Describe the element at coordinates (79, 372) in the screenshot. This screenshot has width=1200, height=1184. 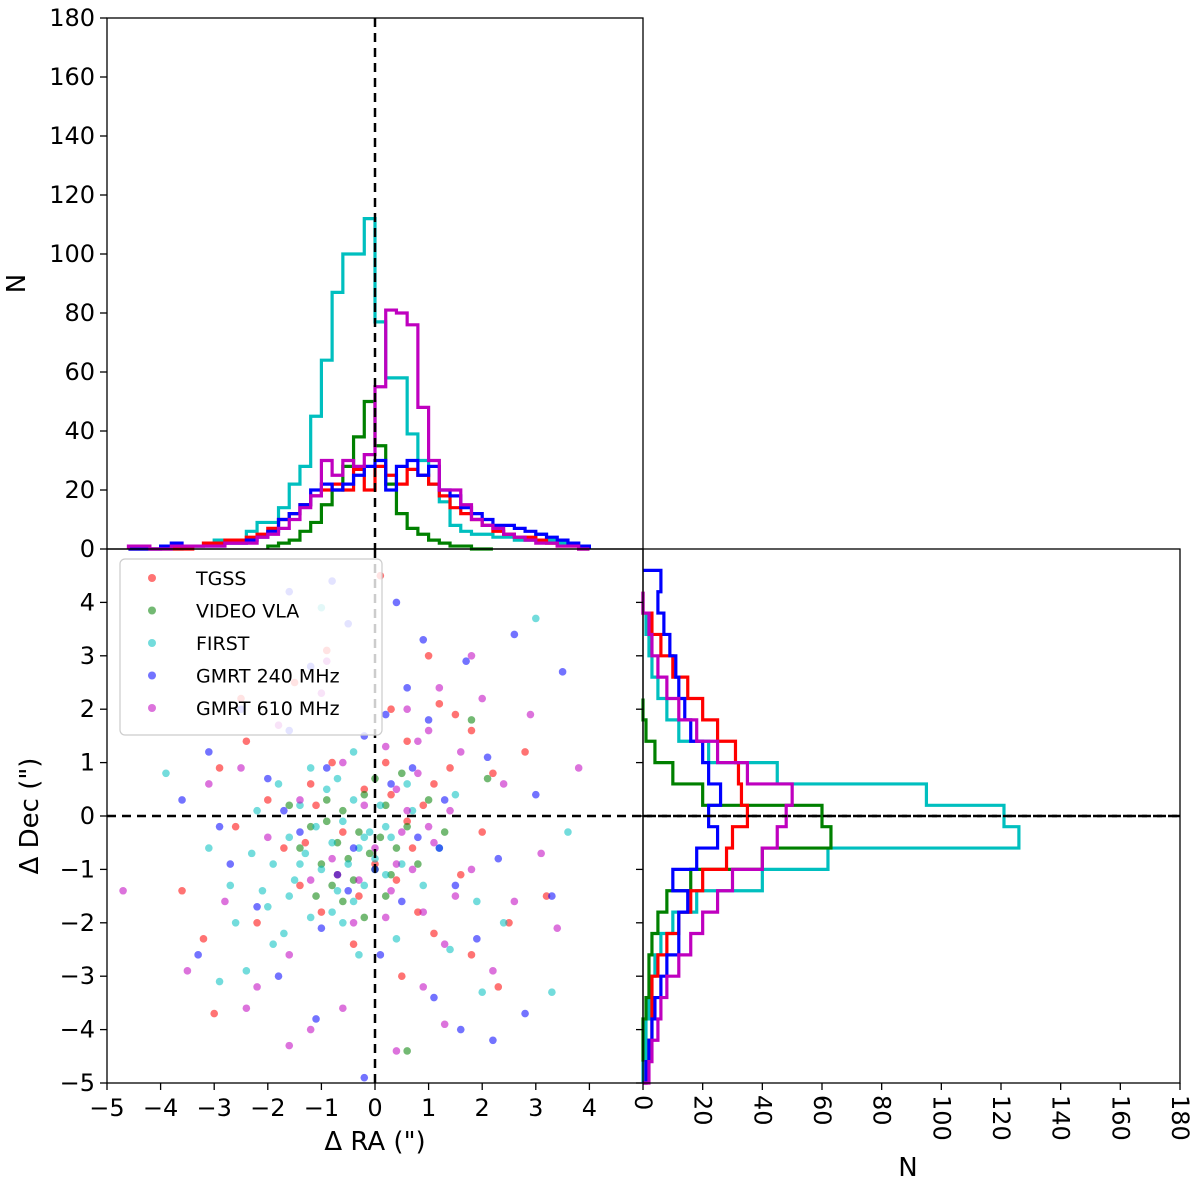
I see `top-y-tick-label: 60` at that location.